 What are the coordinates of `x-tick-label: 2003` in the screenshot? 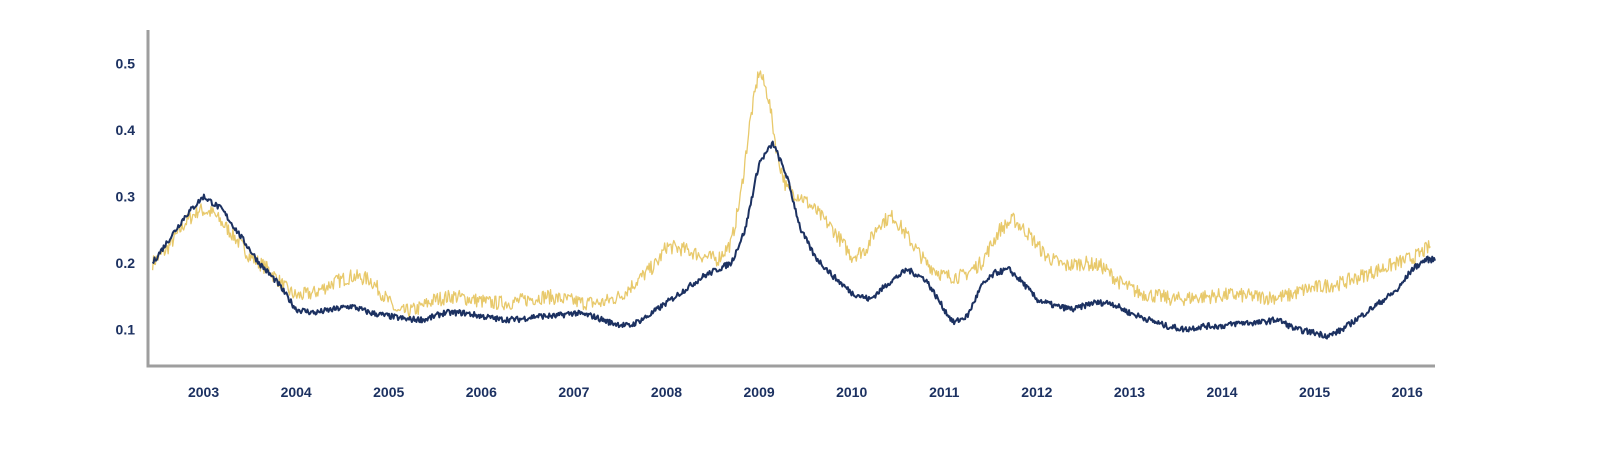 It's located at (203, 392).